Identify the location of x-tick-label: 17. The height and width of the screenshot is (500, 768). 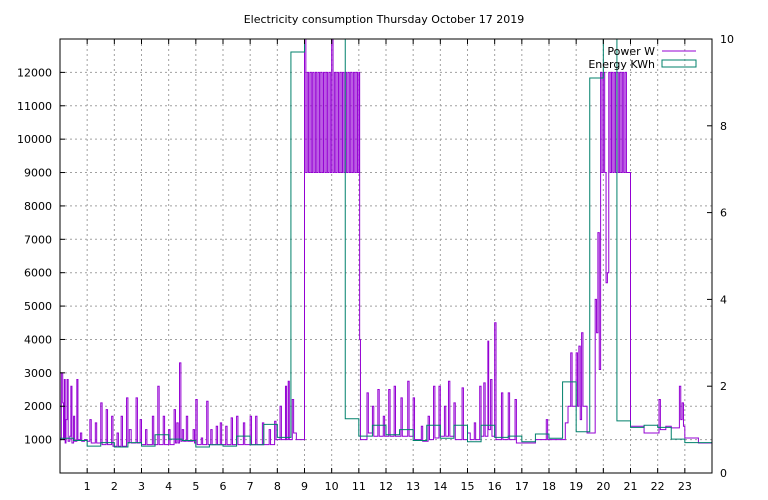
(522, 486).